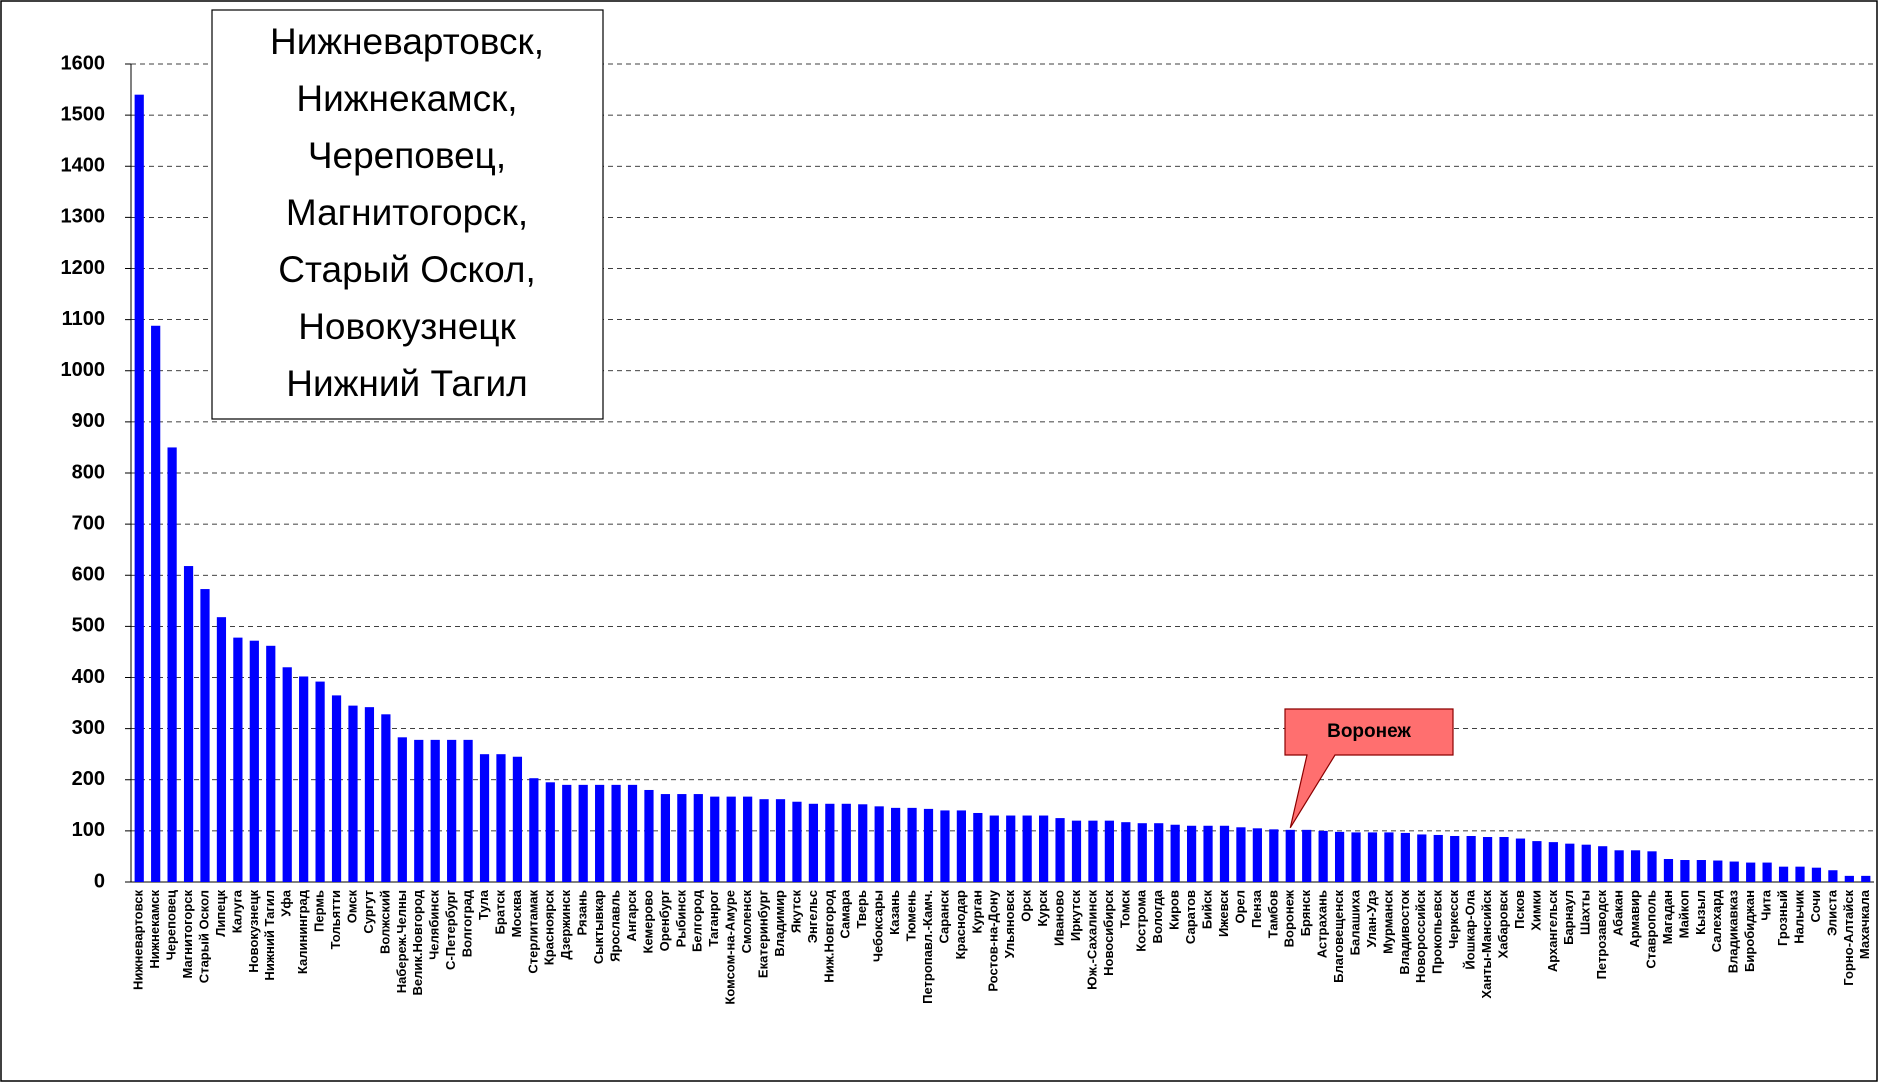 Image resolution: width=1878 pixels, height=1082 pixels. What do you see at coordinates (88, 472) in the screenshot?
I see `y-tick-label: 800` at bounding box center [88, 472].